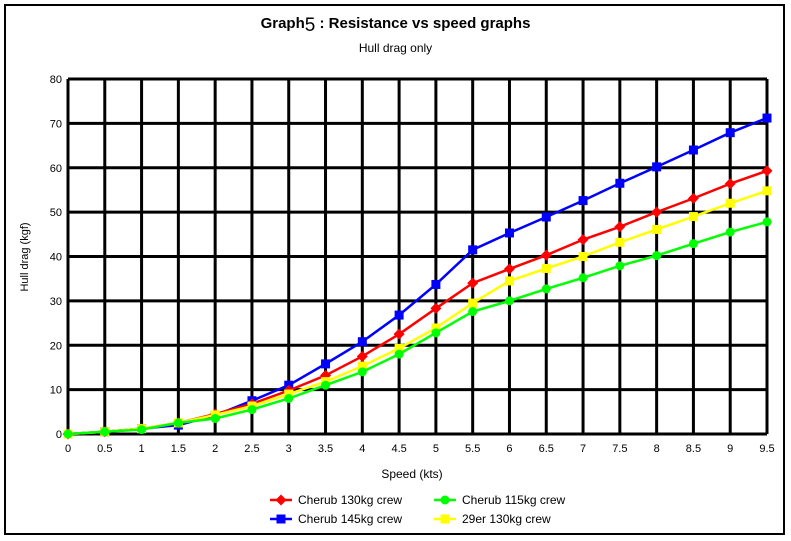 The width and height of the screenshot is (791, 541). I want to click on y-tick-label: 70, so click(56, 124).